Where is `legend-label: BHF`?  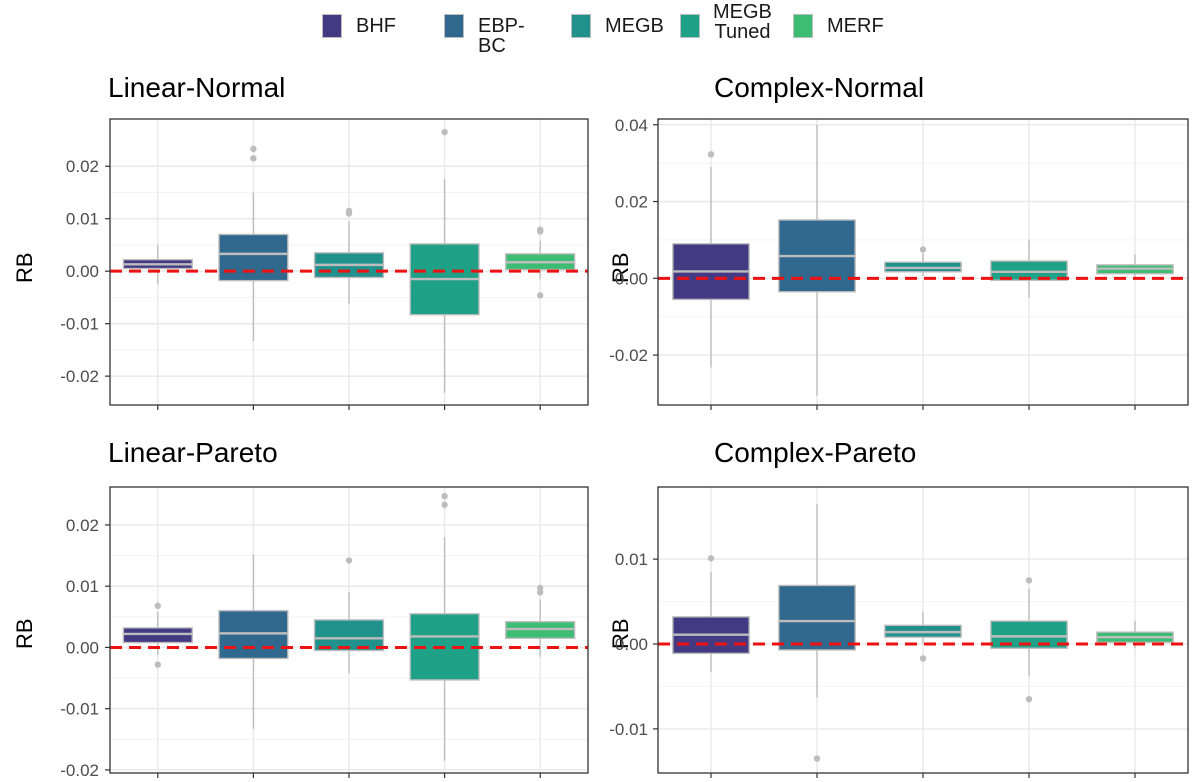 legend-label: BHF is located at coordinates (376, 26).